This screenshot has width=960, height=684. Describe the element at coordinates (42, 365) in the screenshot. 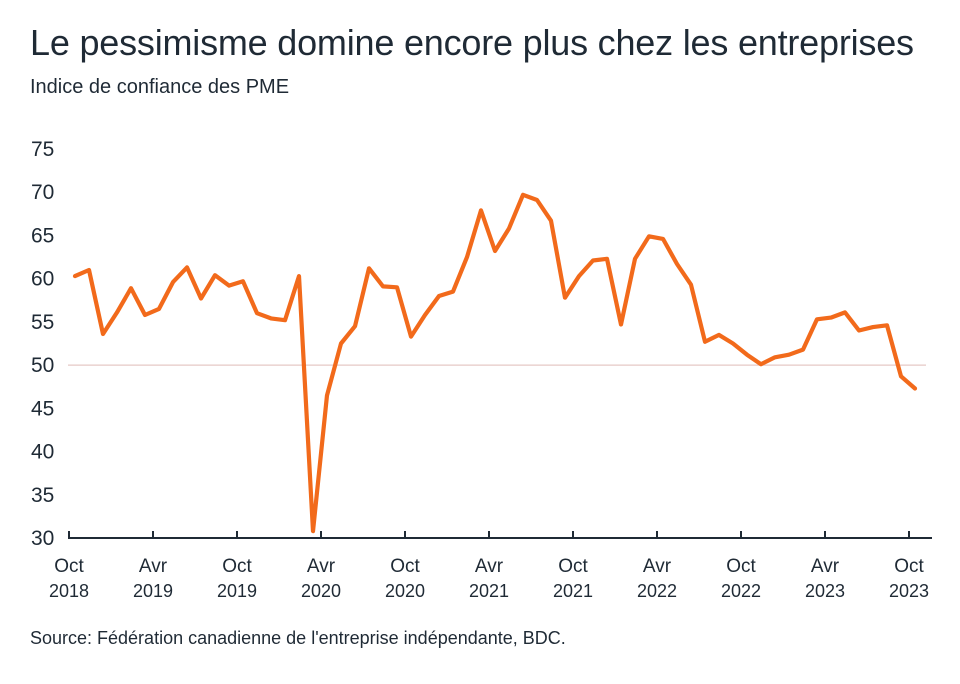

I see `y-tick-label: 50` at that location.